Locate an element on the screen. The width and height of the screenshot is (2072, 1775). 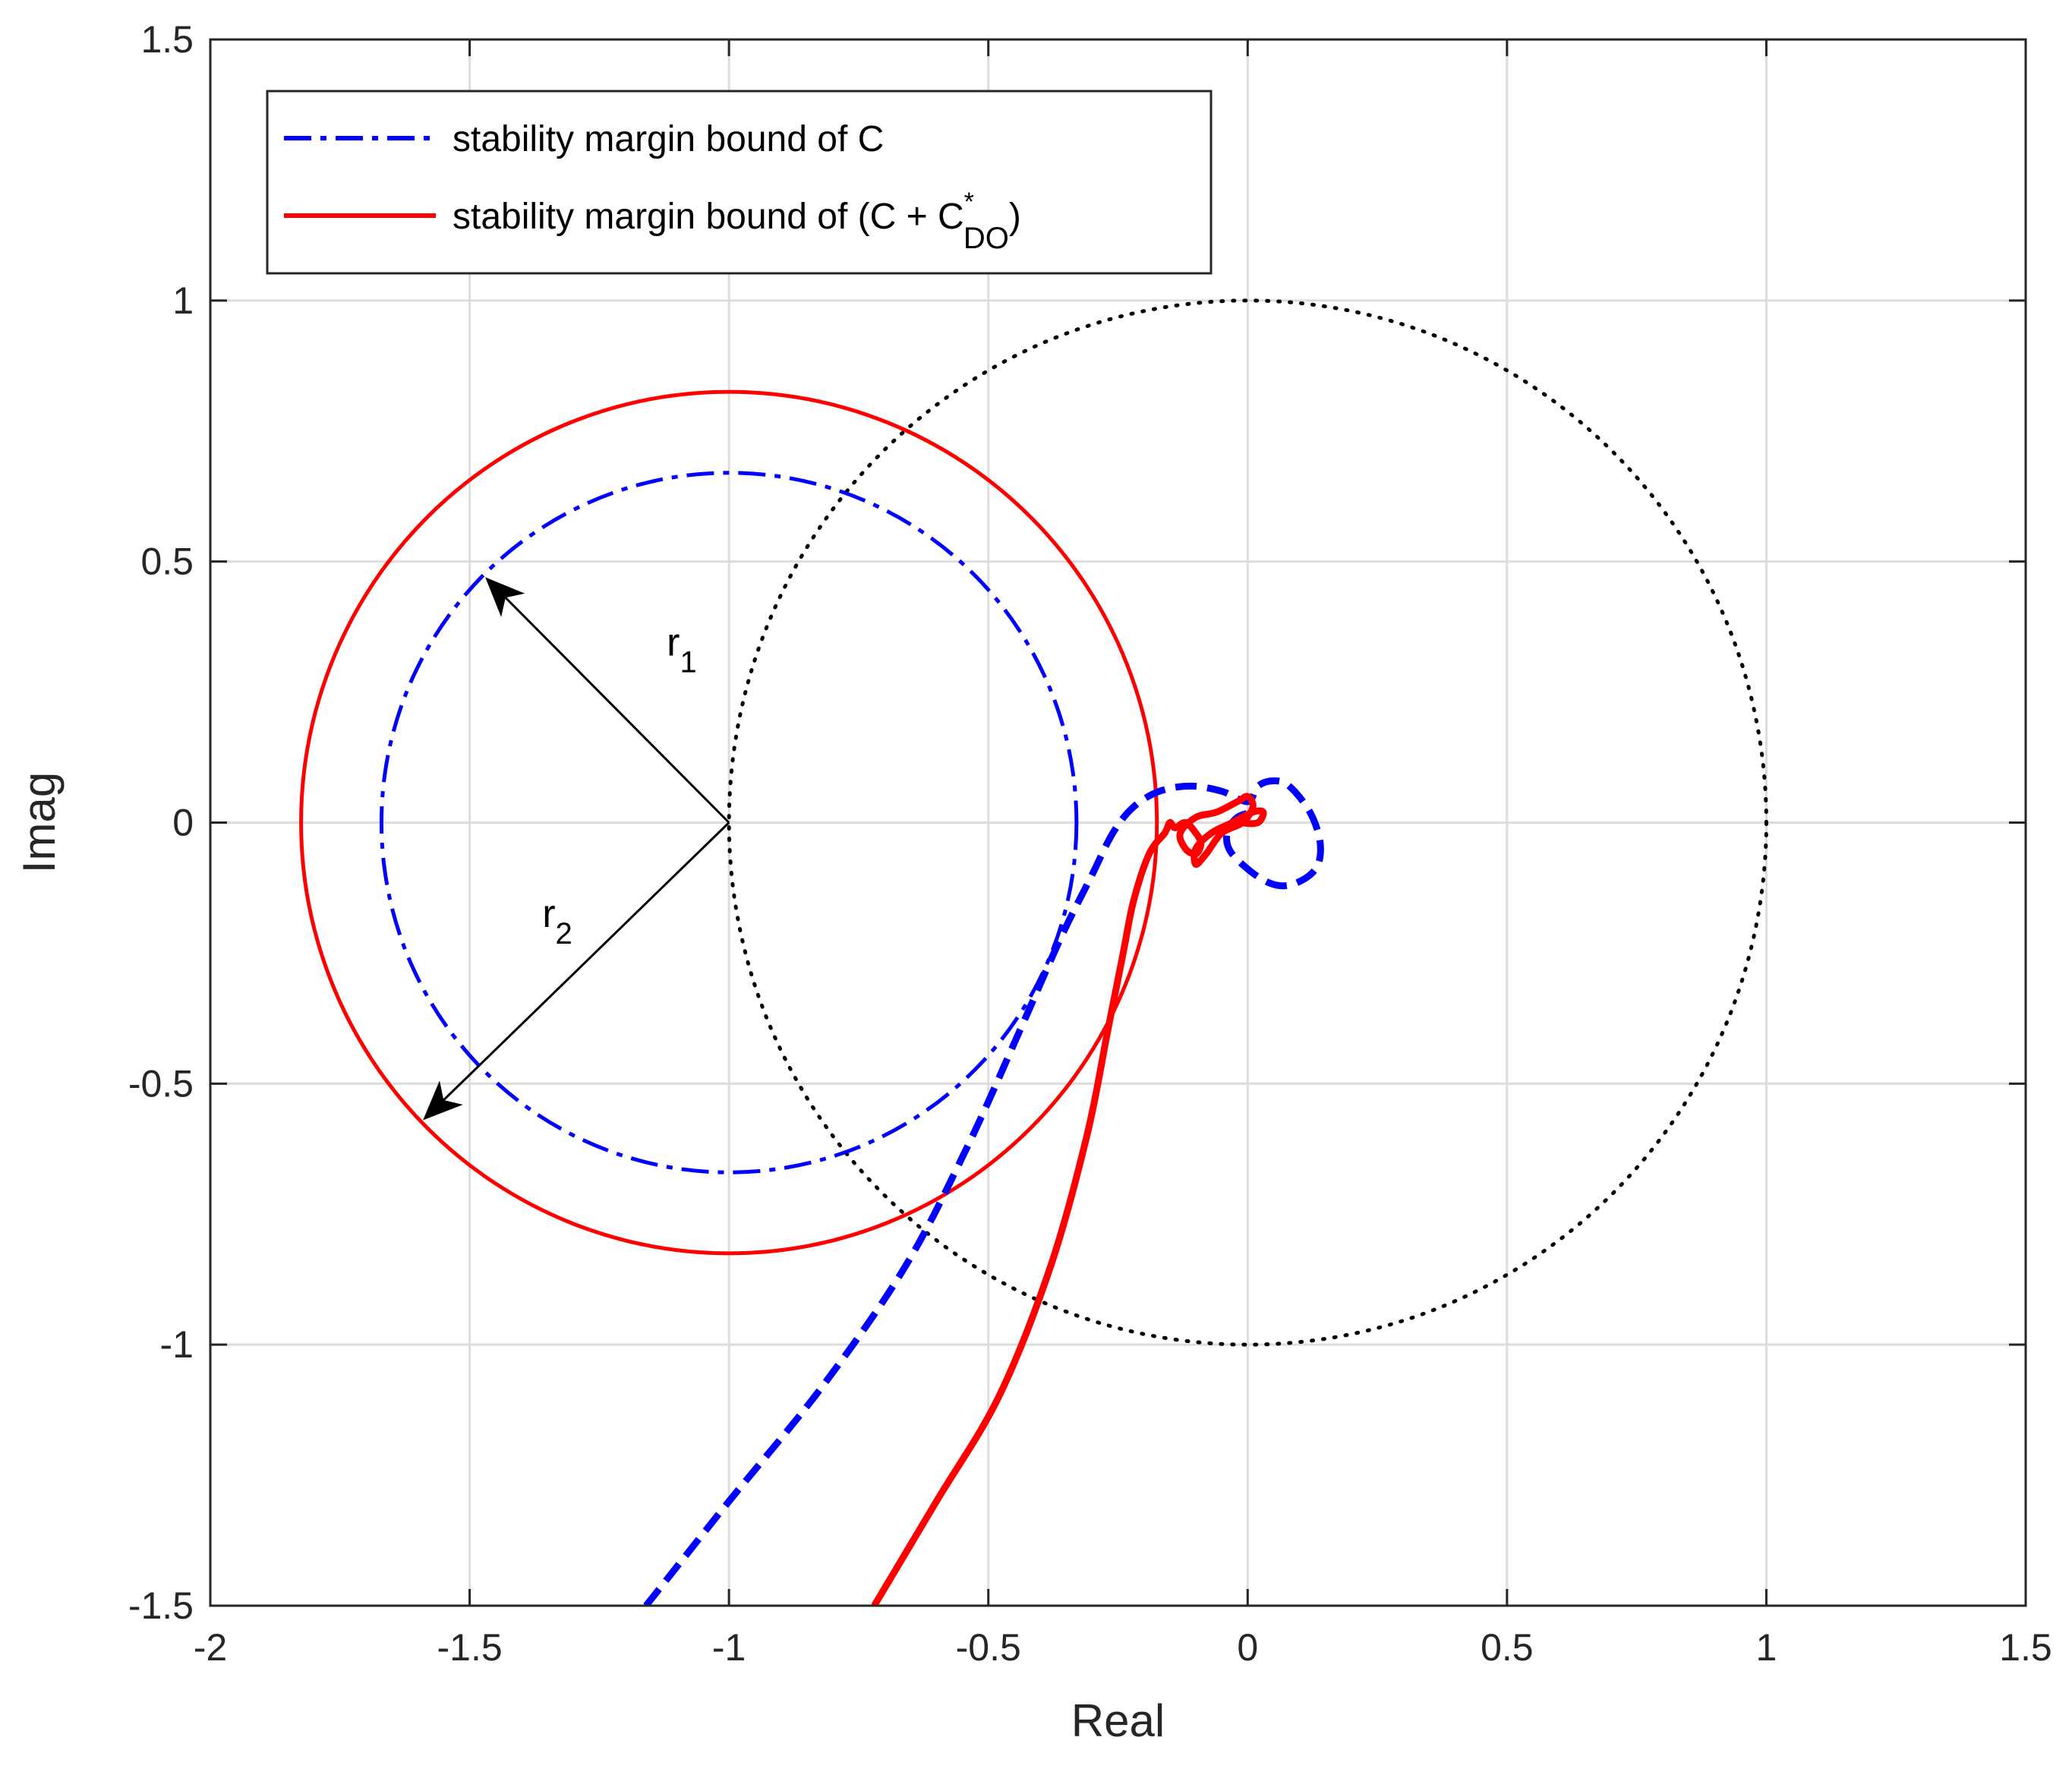
y-axis-title: Imag is located at coordinates (39, 822).